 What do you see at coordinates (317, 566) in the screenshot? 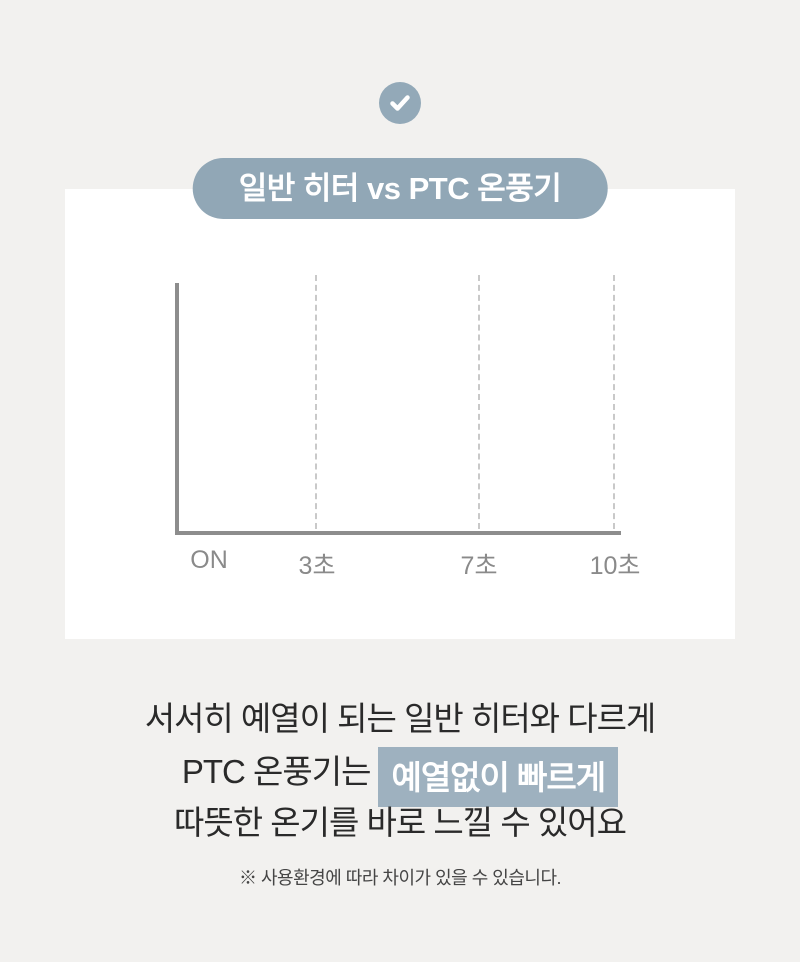
I see `x-tick-3s: 3초` at bounding box center [317, 566].